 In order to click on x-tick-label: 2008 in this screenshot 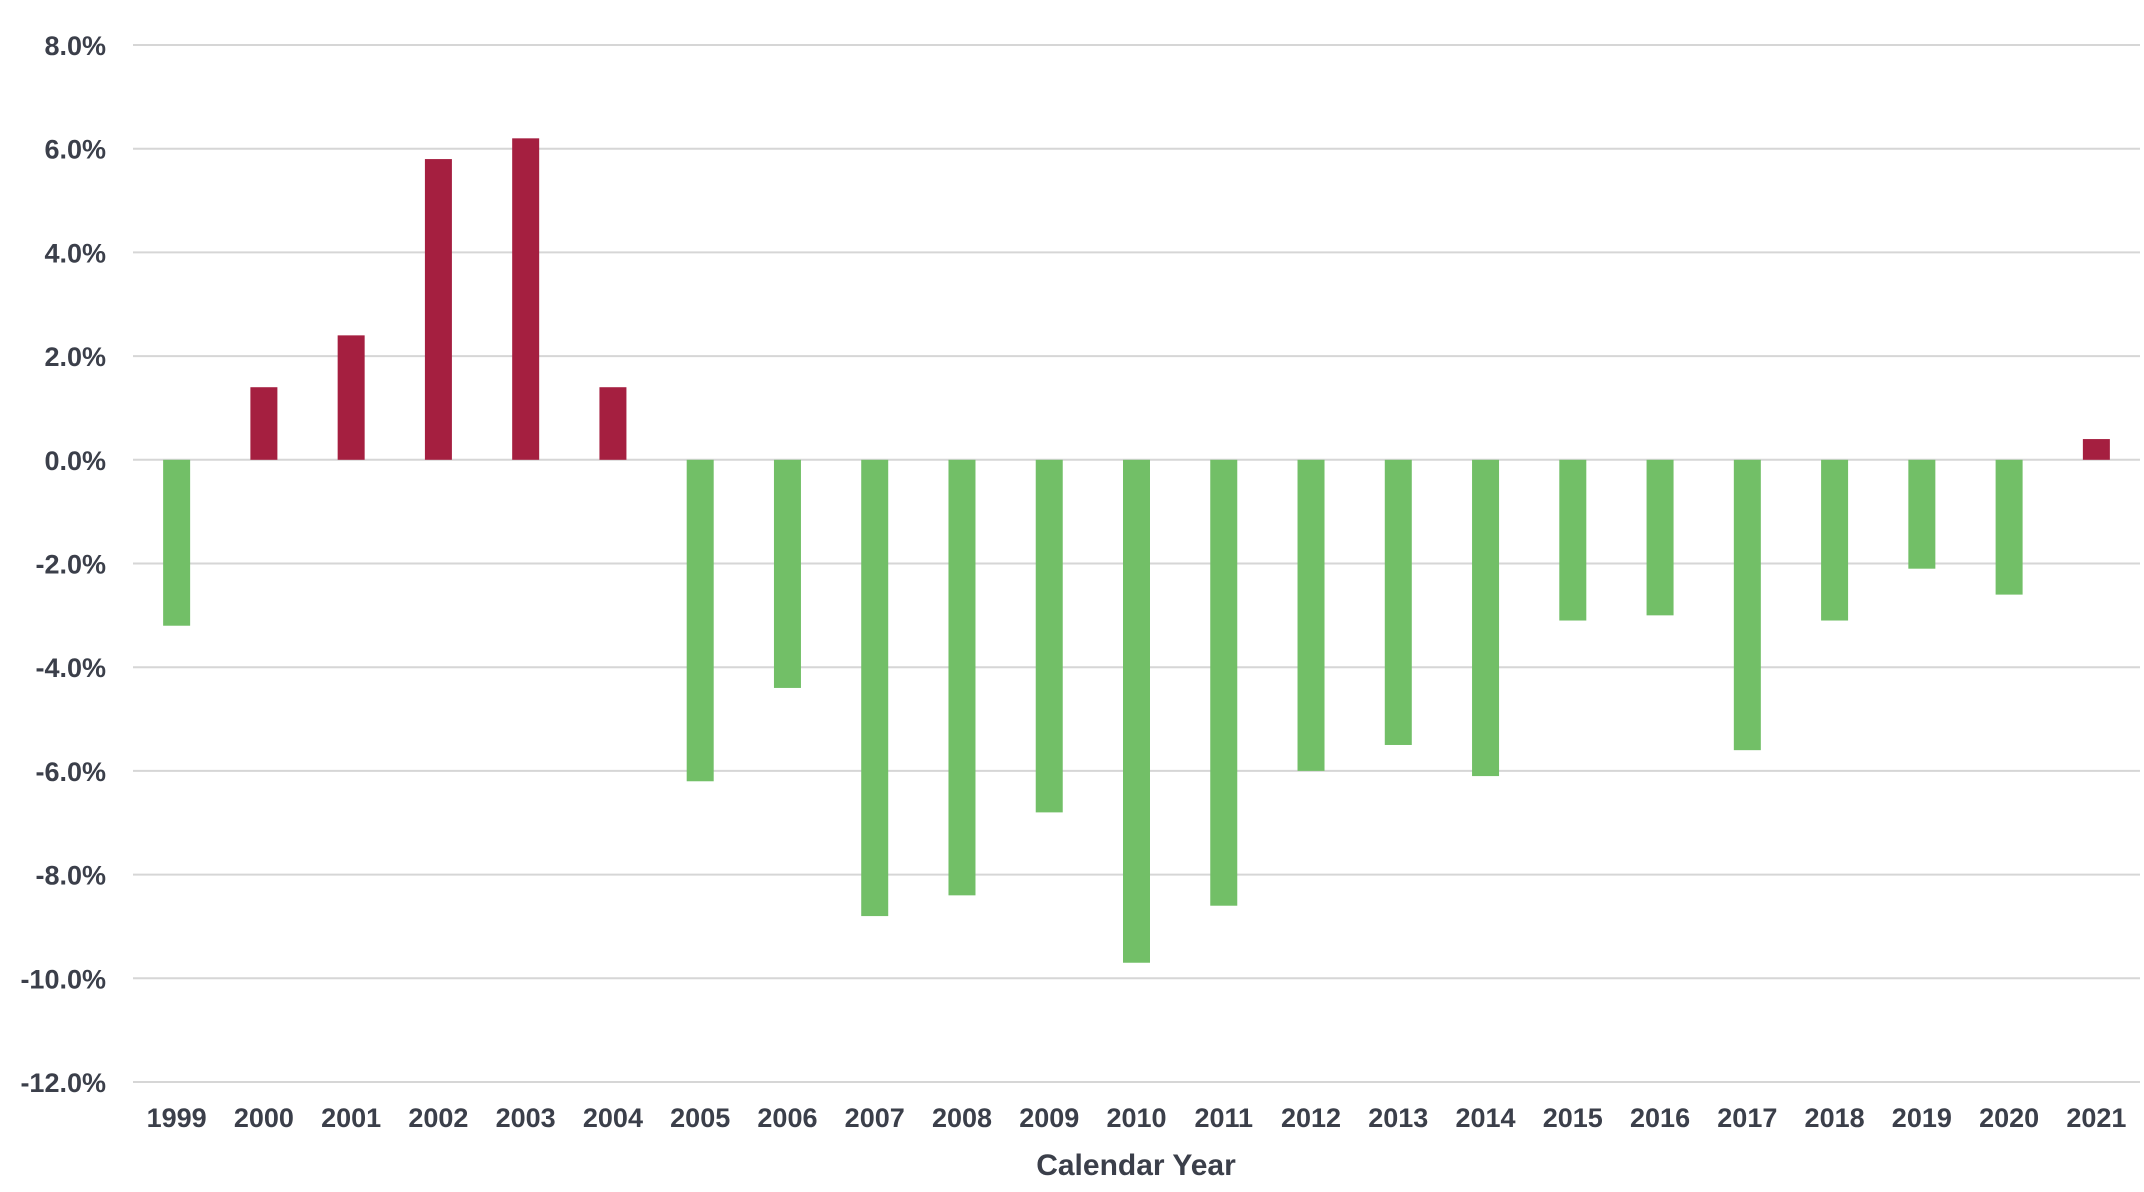, I will do `click(962, 1118)`.